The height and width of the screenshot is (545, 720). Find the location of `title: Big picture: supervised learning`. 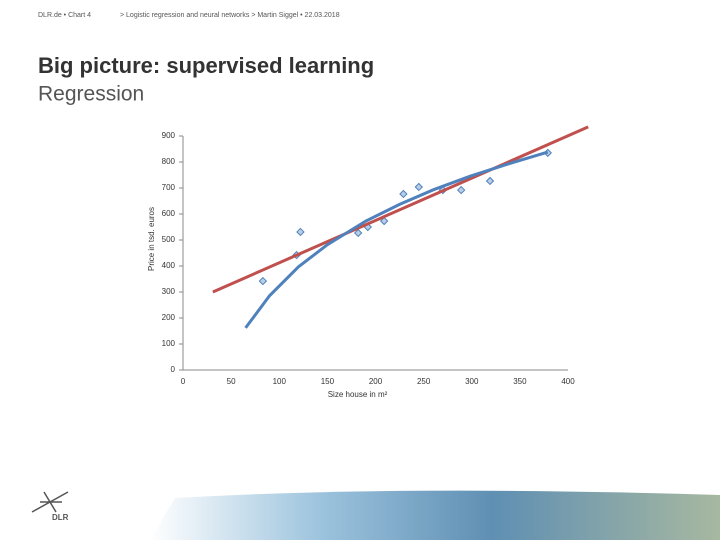

title: Big picture: supervised learning is located at coordinates (206, 65).